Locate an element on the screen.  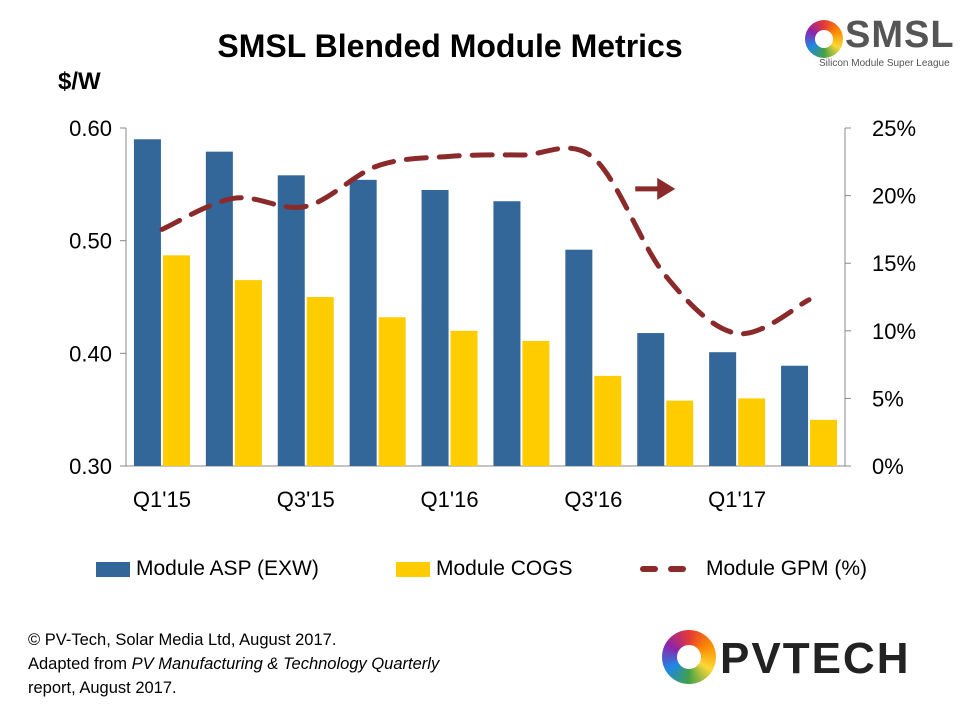
footer-line-3: report, August 2017. is located at coordinates (102, 688).